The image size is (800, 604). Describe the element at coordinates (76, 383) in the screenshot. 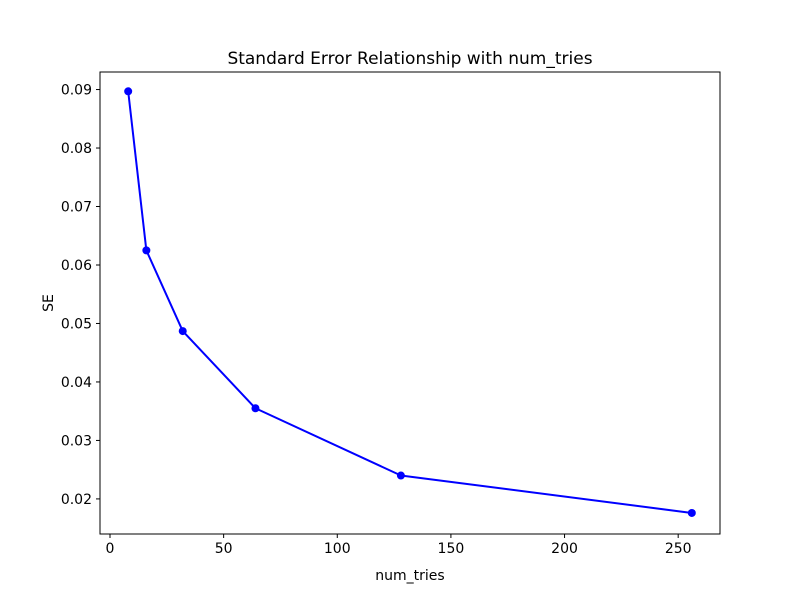

I see `y-tick-label: 0.04` at that location.